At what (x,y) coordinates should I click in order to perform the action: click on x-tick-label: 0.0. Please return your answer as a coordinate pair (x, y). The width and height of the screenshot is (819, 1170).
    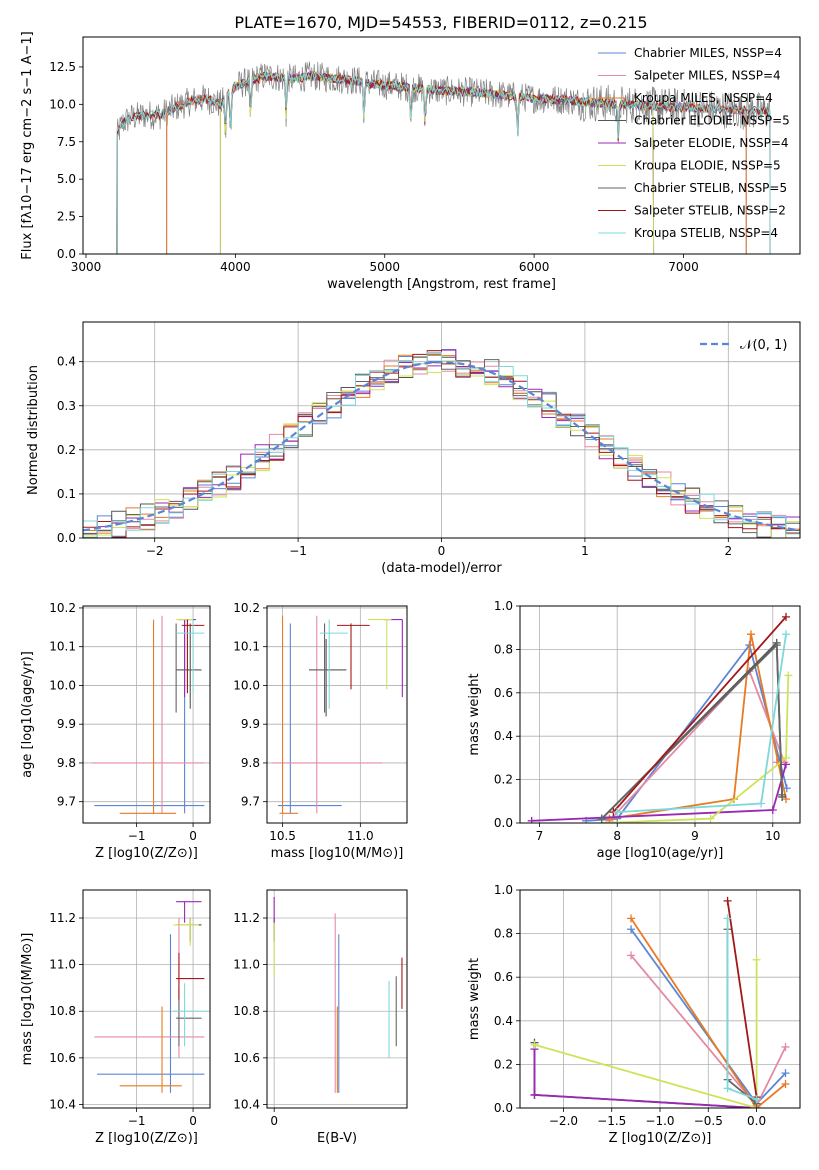
    Looking at the image, I should click on (756, 1121).